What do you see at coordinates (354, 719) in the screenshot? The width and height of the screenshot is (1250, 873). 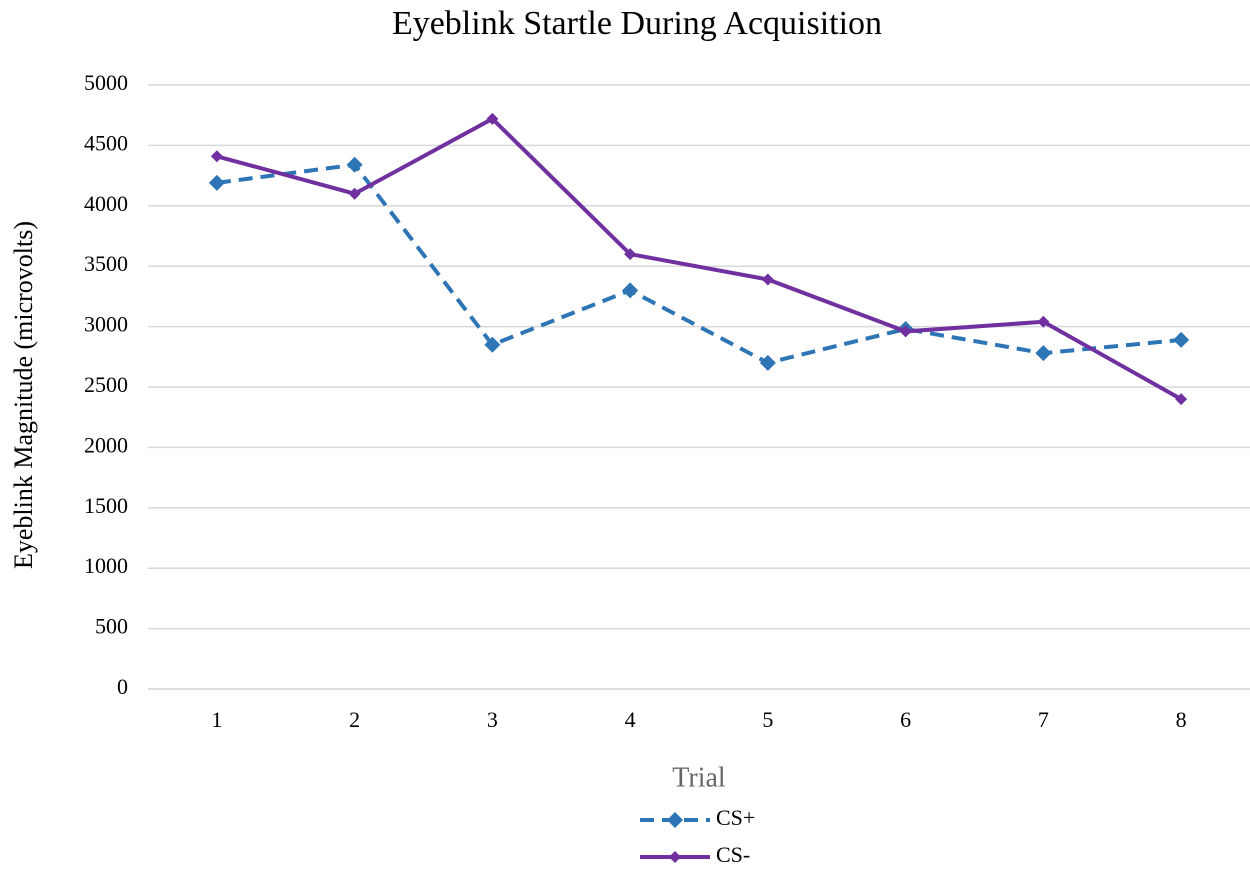 I see `x-tick-label: 2` at bounding box center [354, 719].